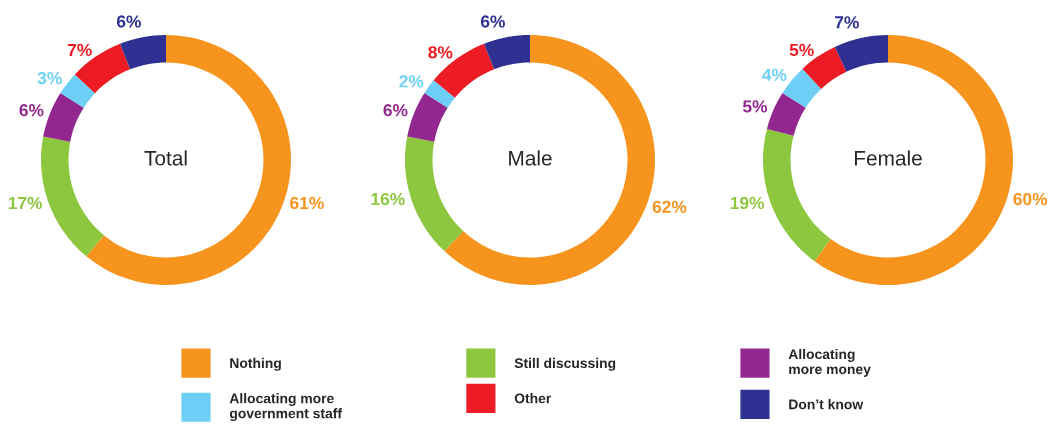  Describe the element at coordinates (888, 158) in the screenshot. I see `text: Female` at that location.